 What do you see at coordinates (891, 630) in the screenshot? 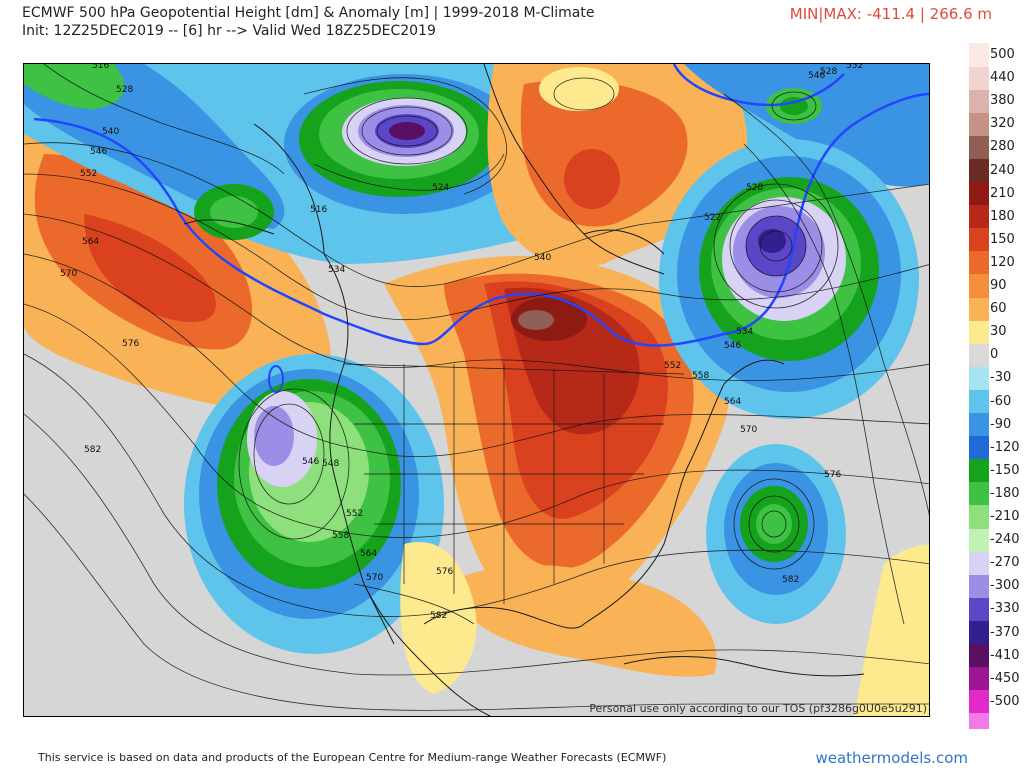
I see `east-atlantic-pale` at bounding box center [891, 630].